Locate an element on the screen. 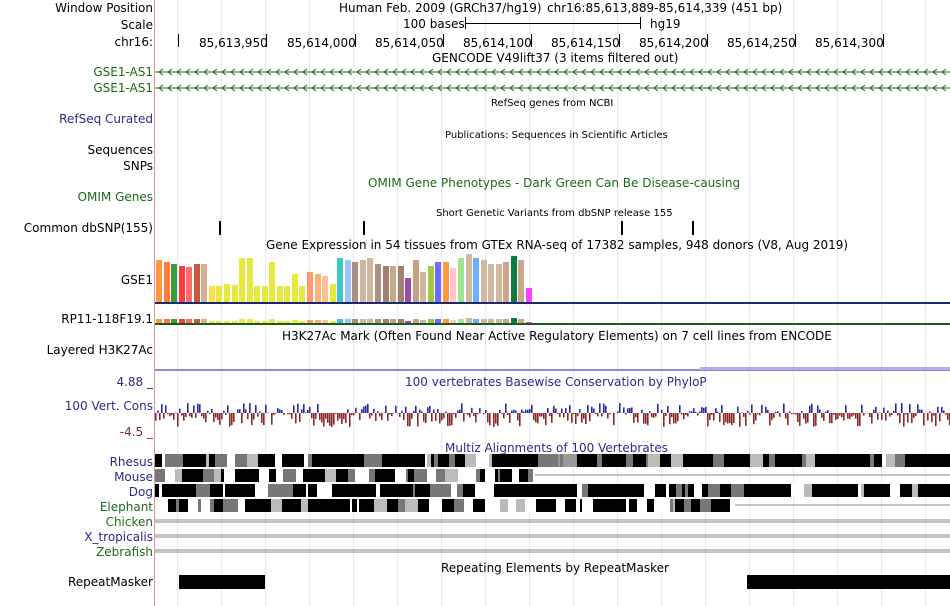 The image size is (950, 606). rhesus-label: Rhesus is located at coordinates (131, 462).